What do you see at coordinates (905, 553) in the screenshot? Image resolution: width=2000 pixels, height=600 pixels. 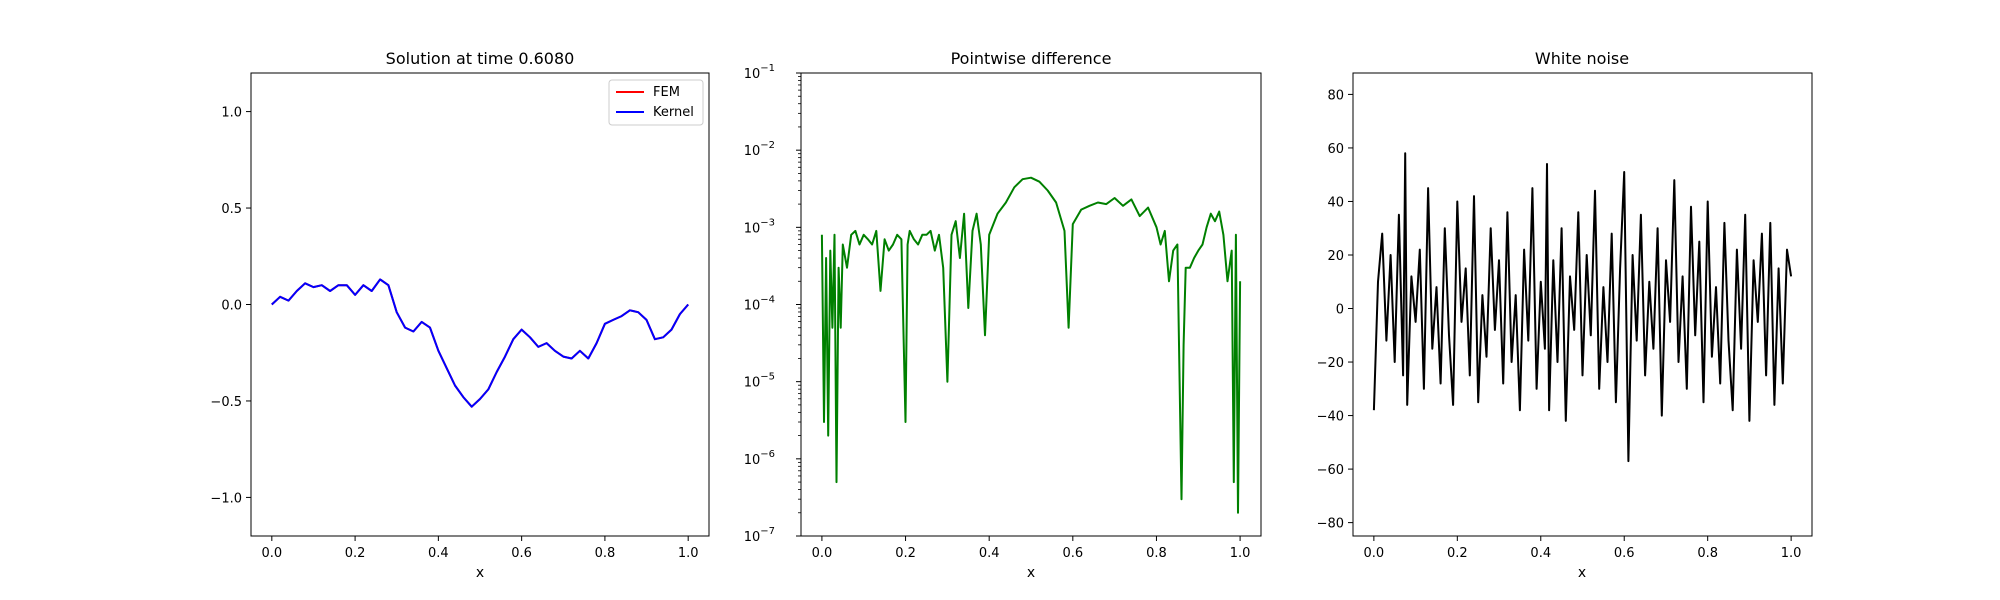 I see `difference-x-tick-label: 0.2` at bounding box center [905, 553].